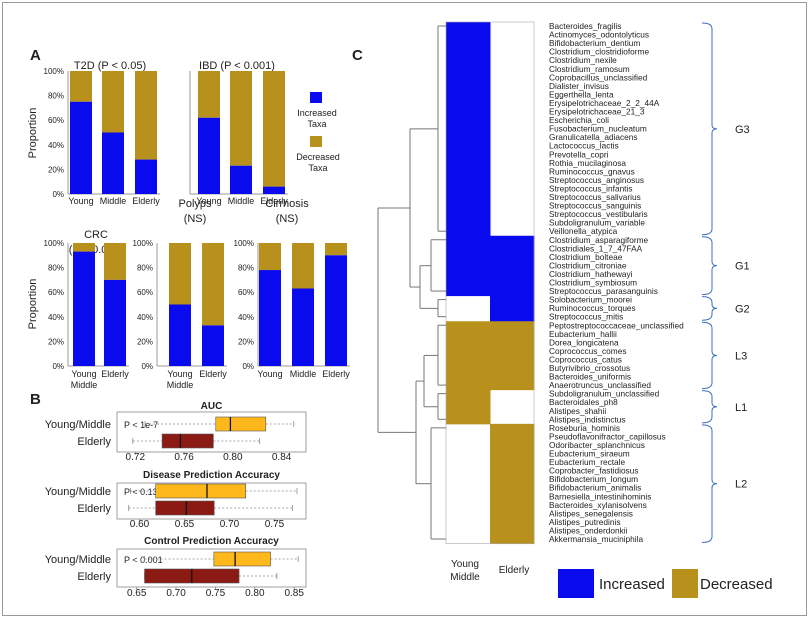 This screenshot has height=618, width=809. What do you see at coordinates (616, 325) in the screenshot?
I see `panel-c-row-label: Peptostreptococcaceae_unclassified` at bounding box center [616, 325].